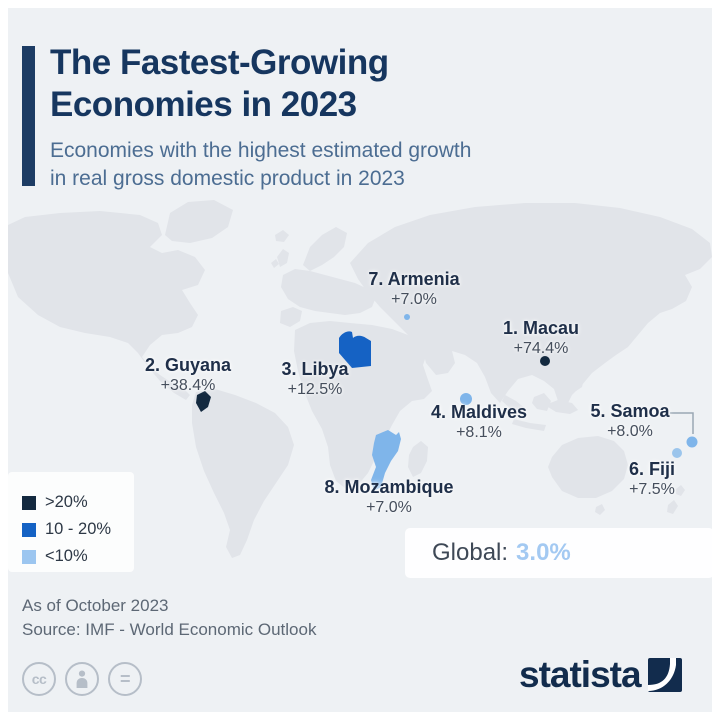  I want to click on country-label: 8. Mozambique, so click(389, 487).